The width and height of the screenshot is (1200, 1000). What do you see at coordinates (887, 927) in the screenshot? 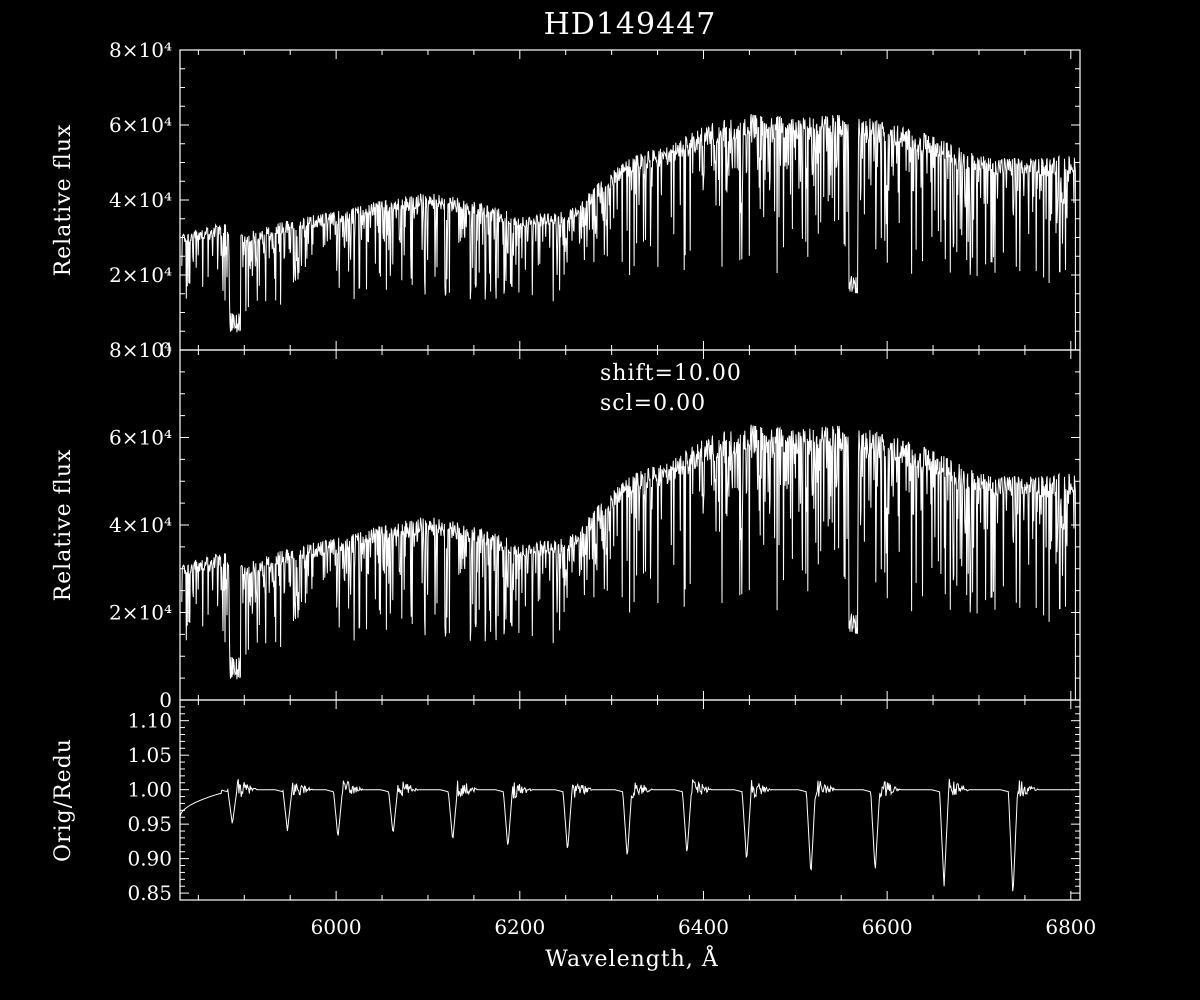
I see `x-tick-label: 6600` at bounding box center [887, 927].